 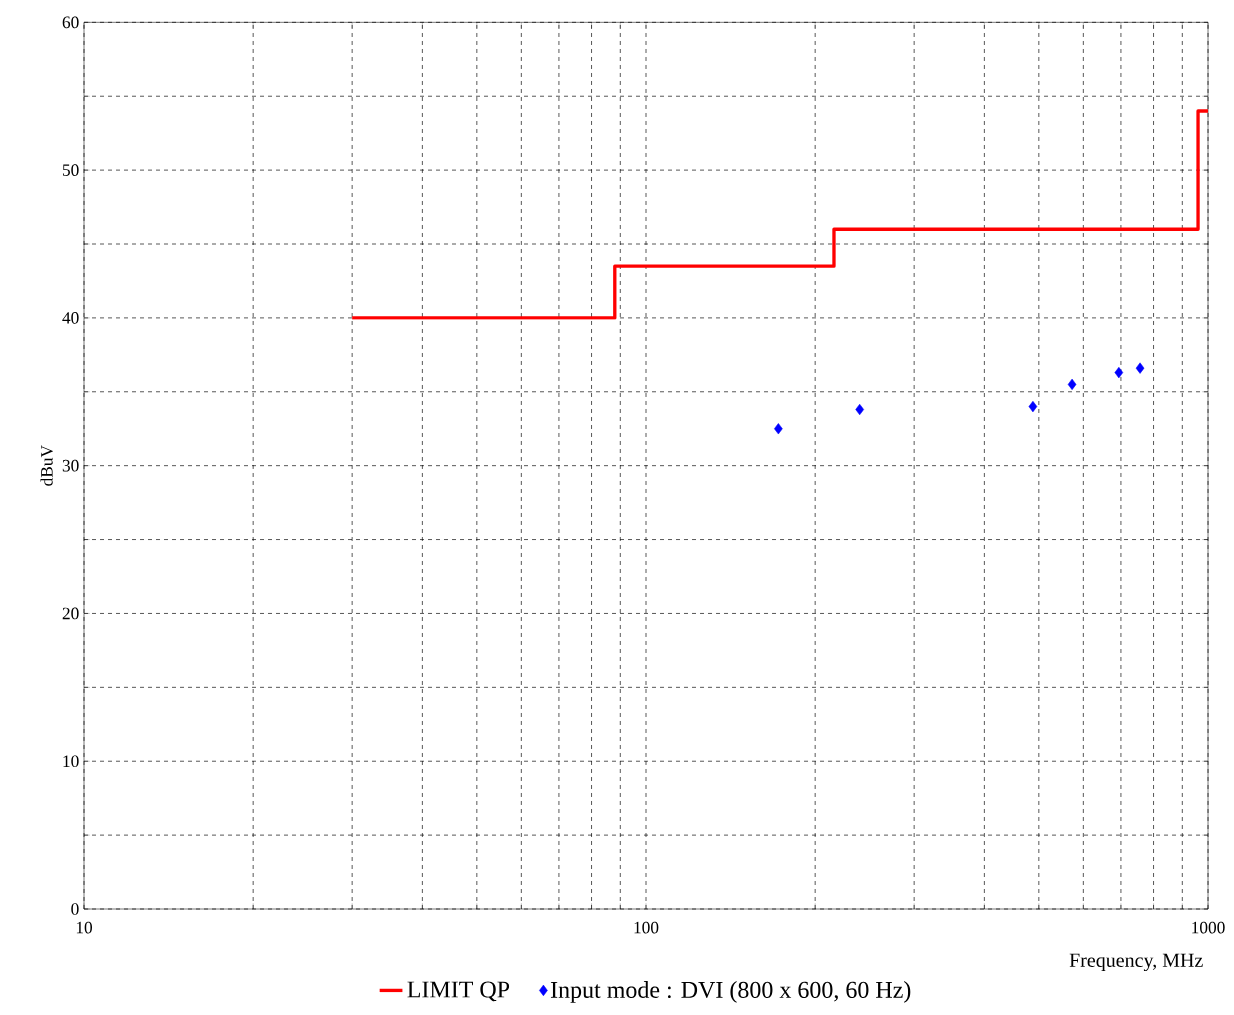 What do you see at coordinates (458, 991) in the screenshot?
I see `legend-label: LIMIT QP` at bounding box center [458, 991].